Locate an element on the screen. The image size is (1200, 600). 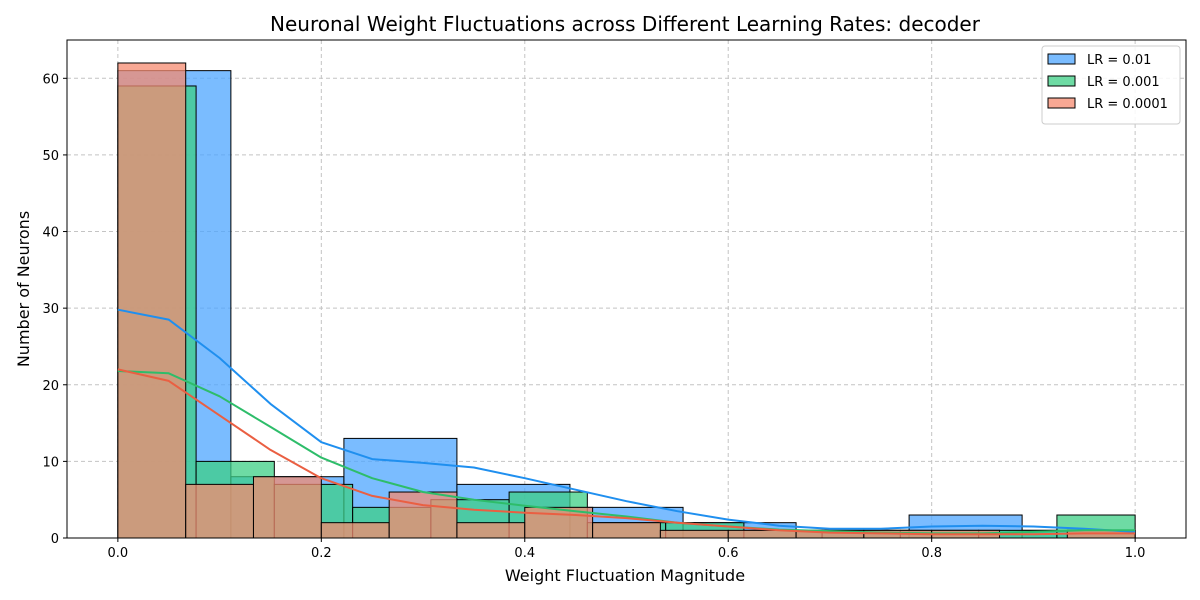
x-tick-label: 1.0 is located at coordinates (1135, 553).